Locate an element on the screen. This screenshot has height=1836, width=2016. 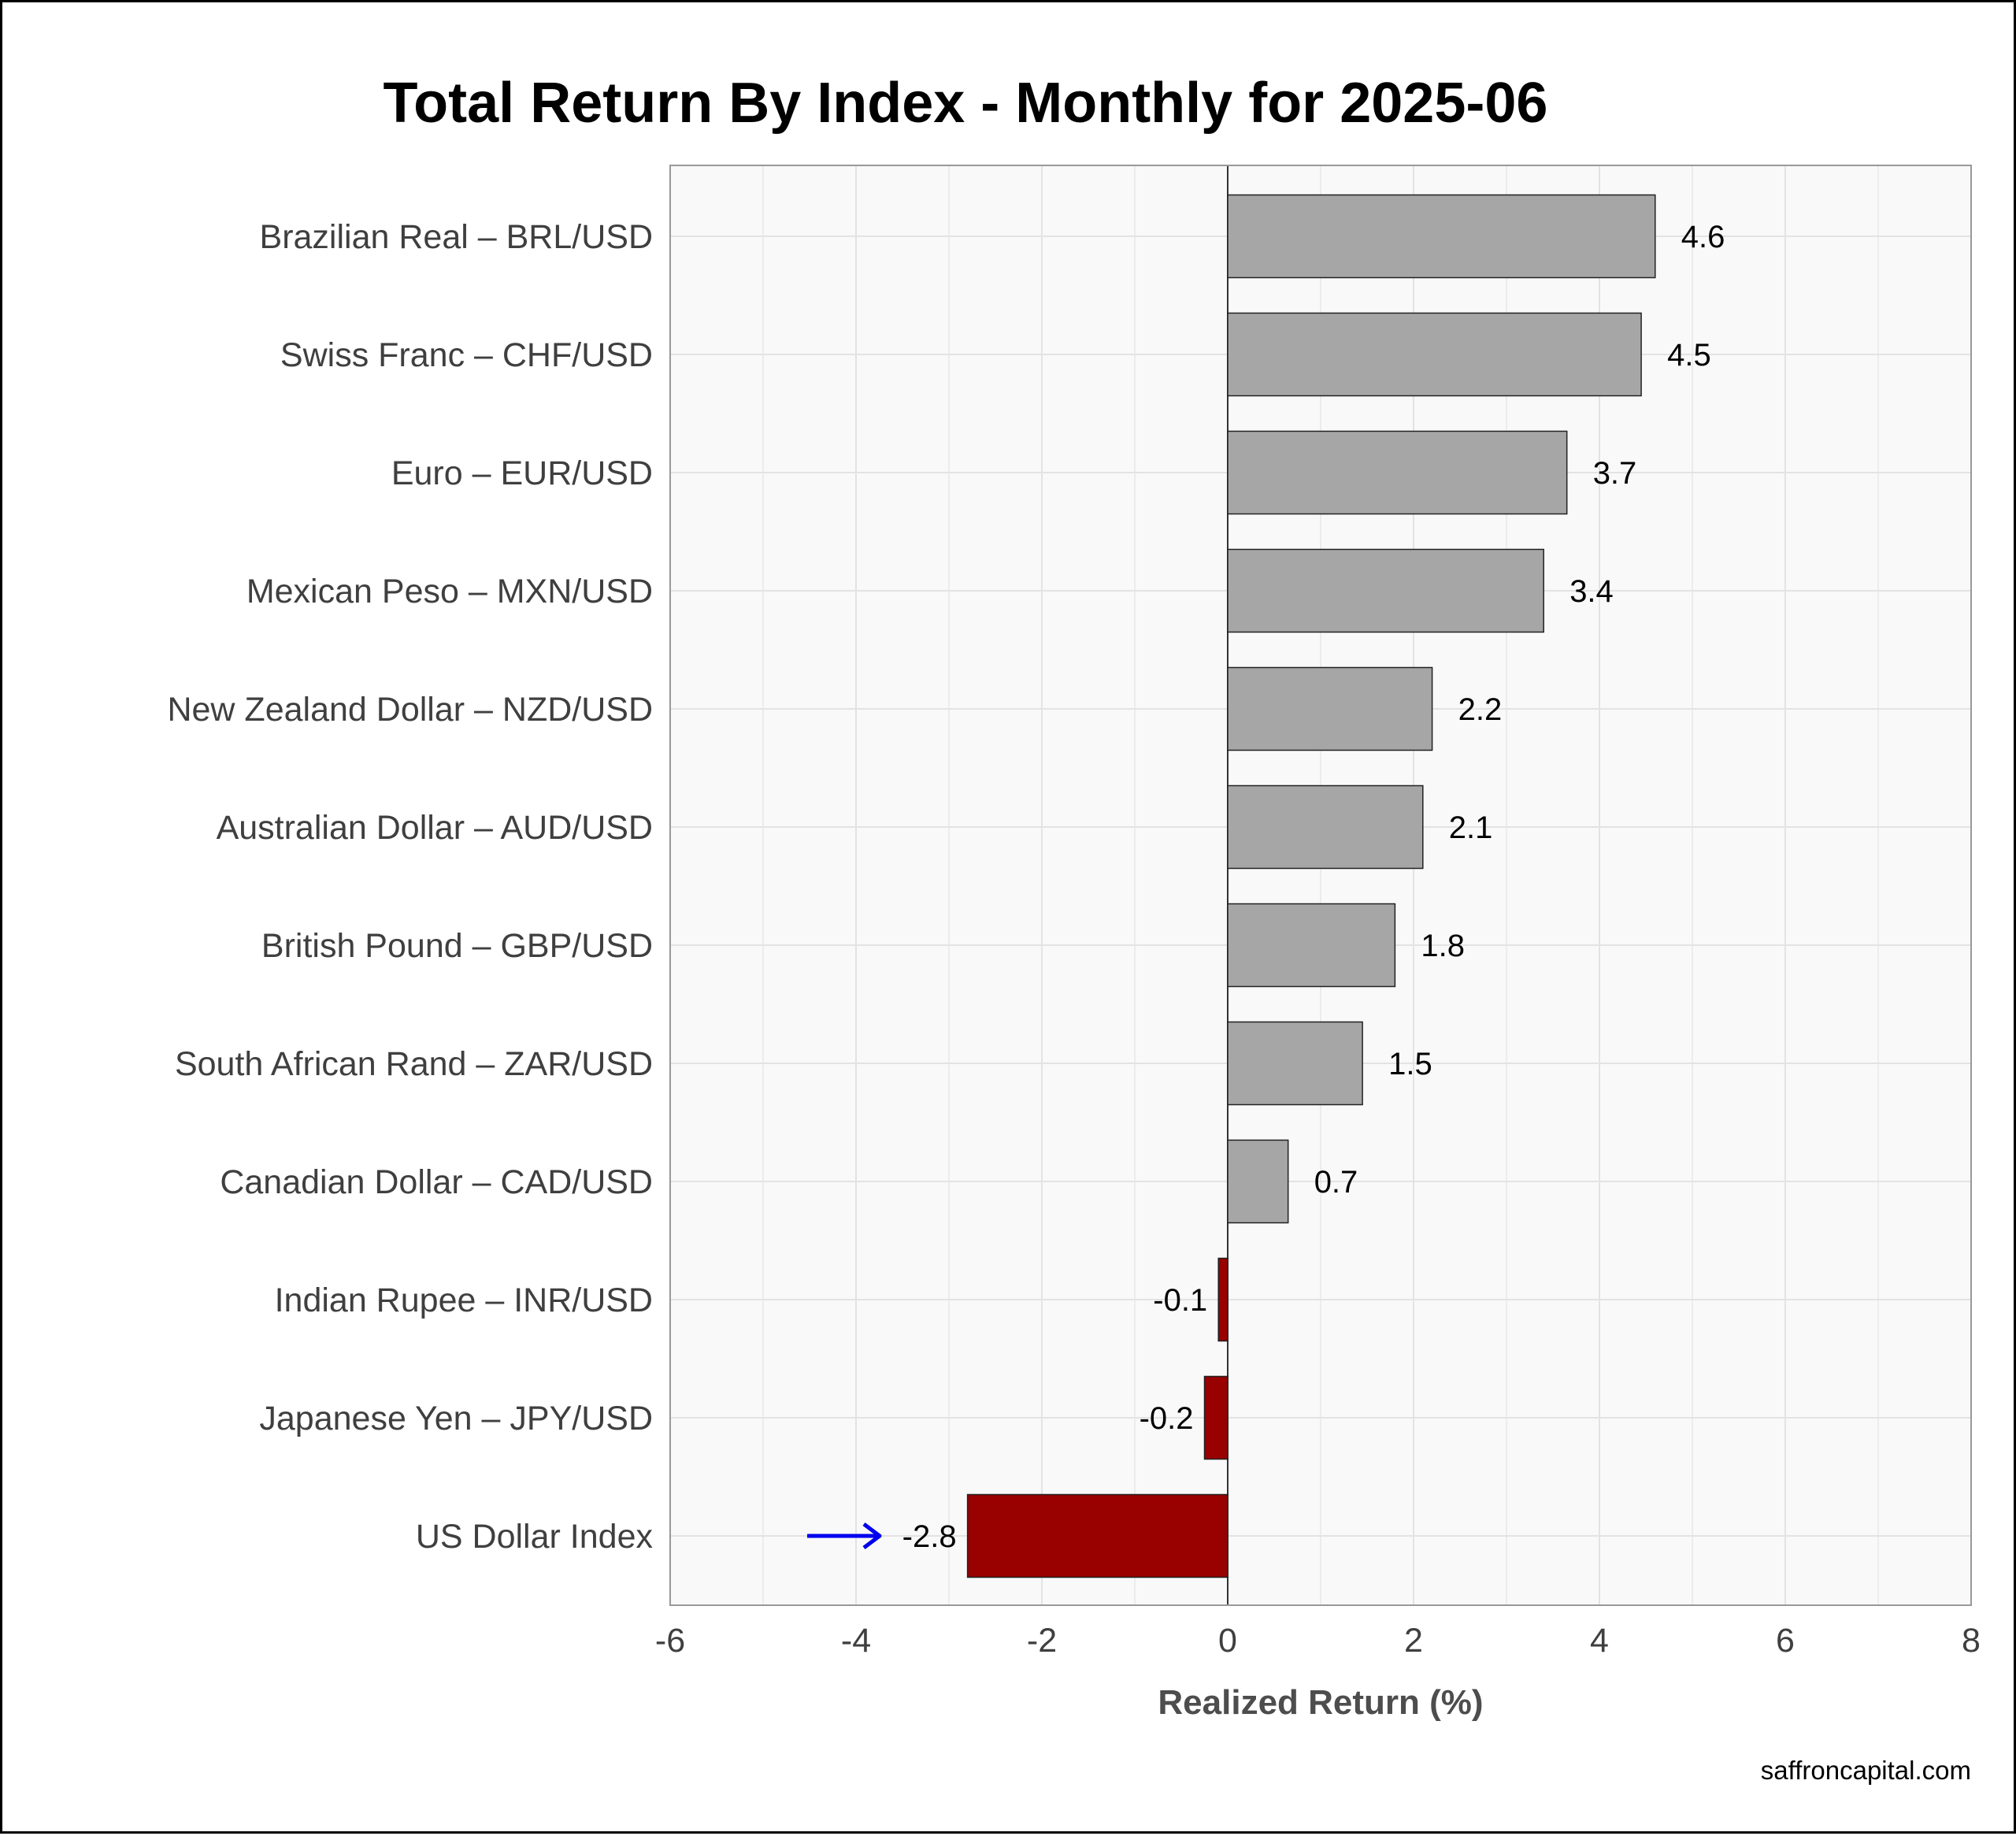
category-label: US Dollar Index is located at coordinates (535, 1537).